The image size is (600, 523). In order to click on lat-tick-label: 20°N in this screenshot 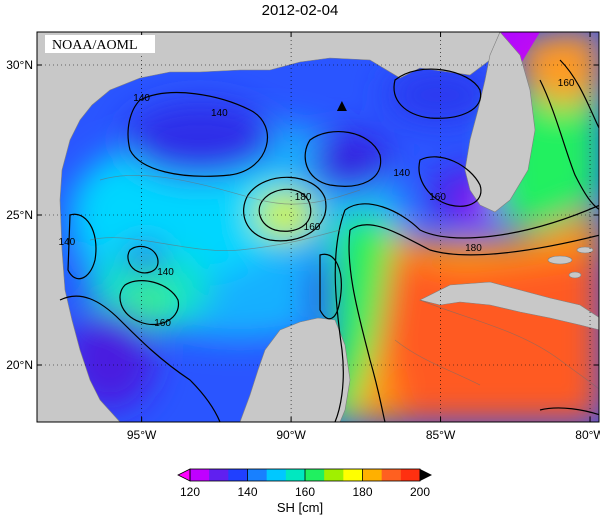, I will do `click(19, 365)`.